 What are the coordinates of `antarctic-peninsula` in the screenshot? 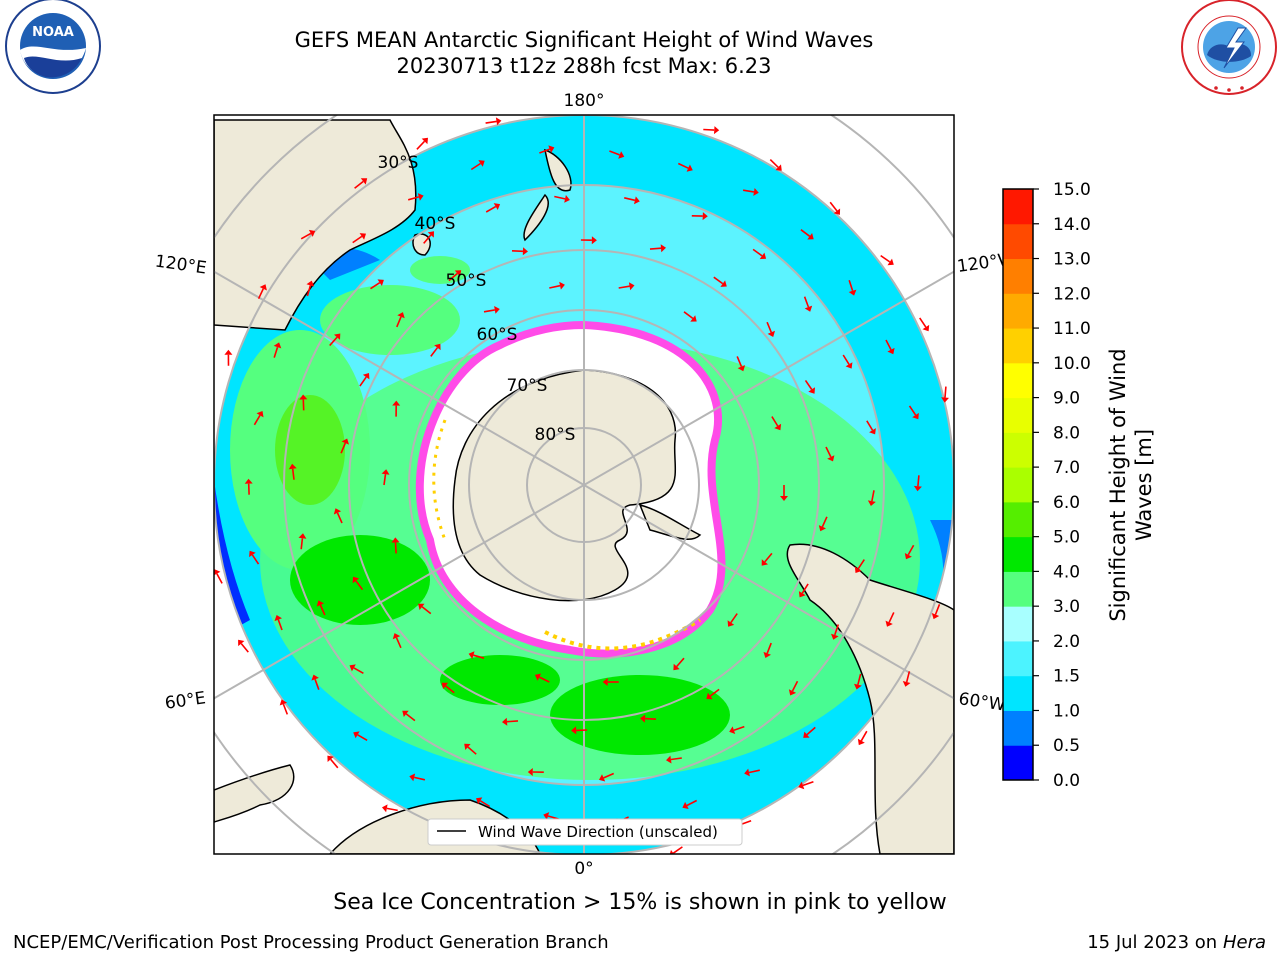 It's located at (670, 521).